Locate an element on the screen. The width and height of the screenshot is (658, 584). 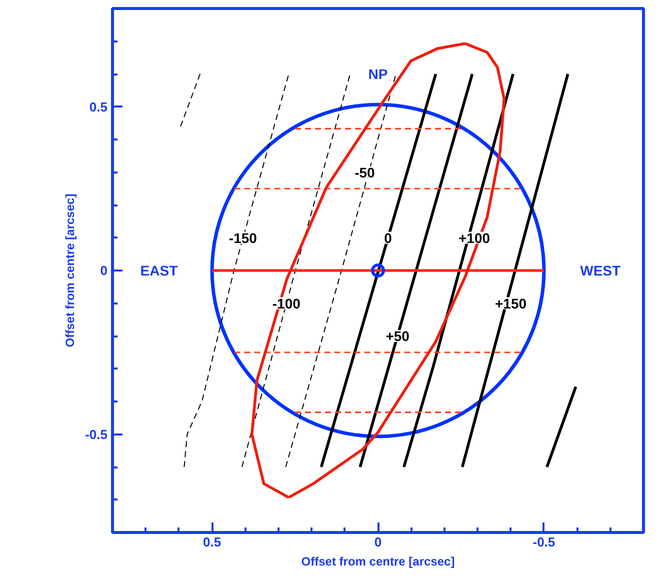
annotation: EAST is located at coordinates (159, 270).